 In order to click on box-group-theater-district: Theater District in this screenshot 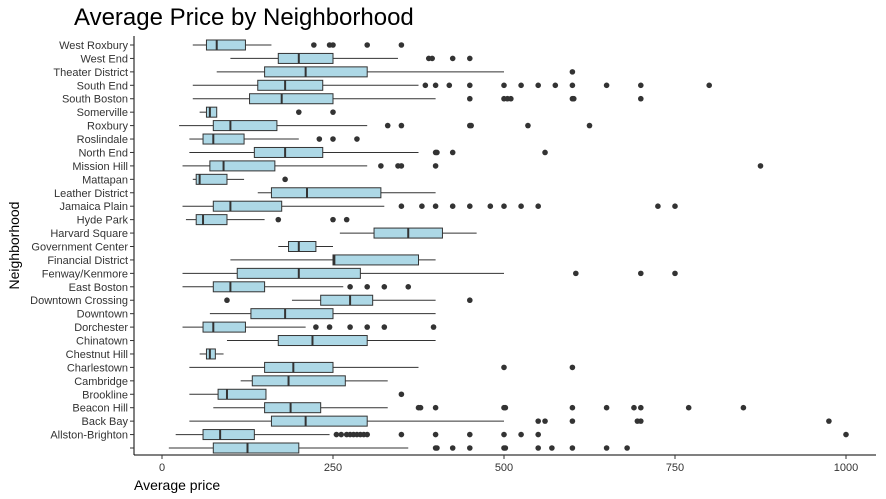, I will do `click(314, 73)`.